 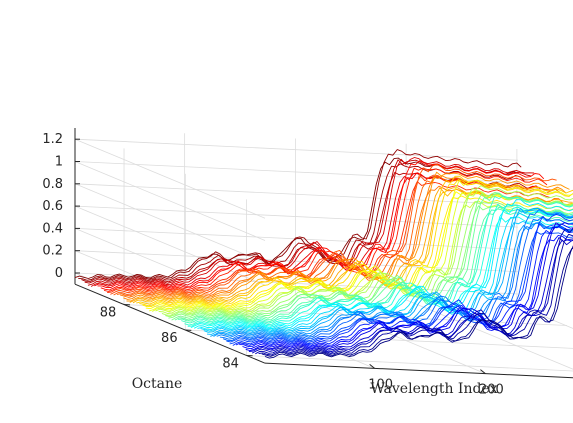 What do you see at coordinates (52, 228) in the screenshot?
I see `z-tick-label: 0.4` at bounding box center [52, 228].